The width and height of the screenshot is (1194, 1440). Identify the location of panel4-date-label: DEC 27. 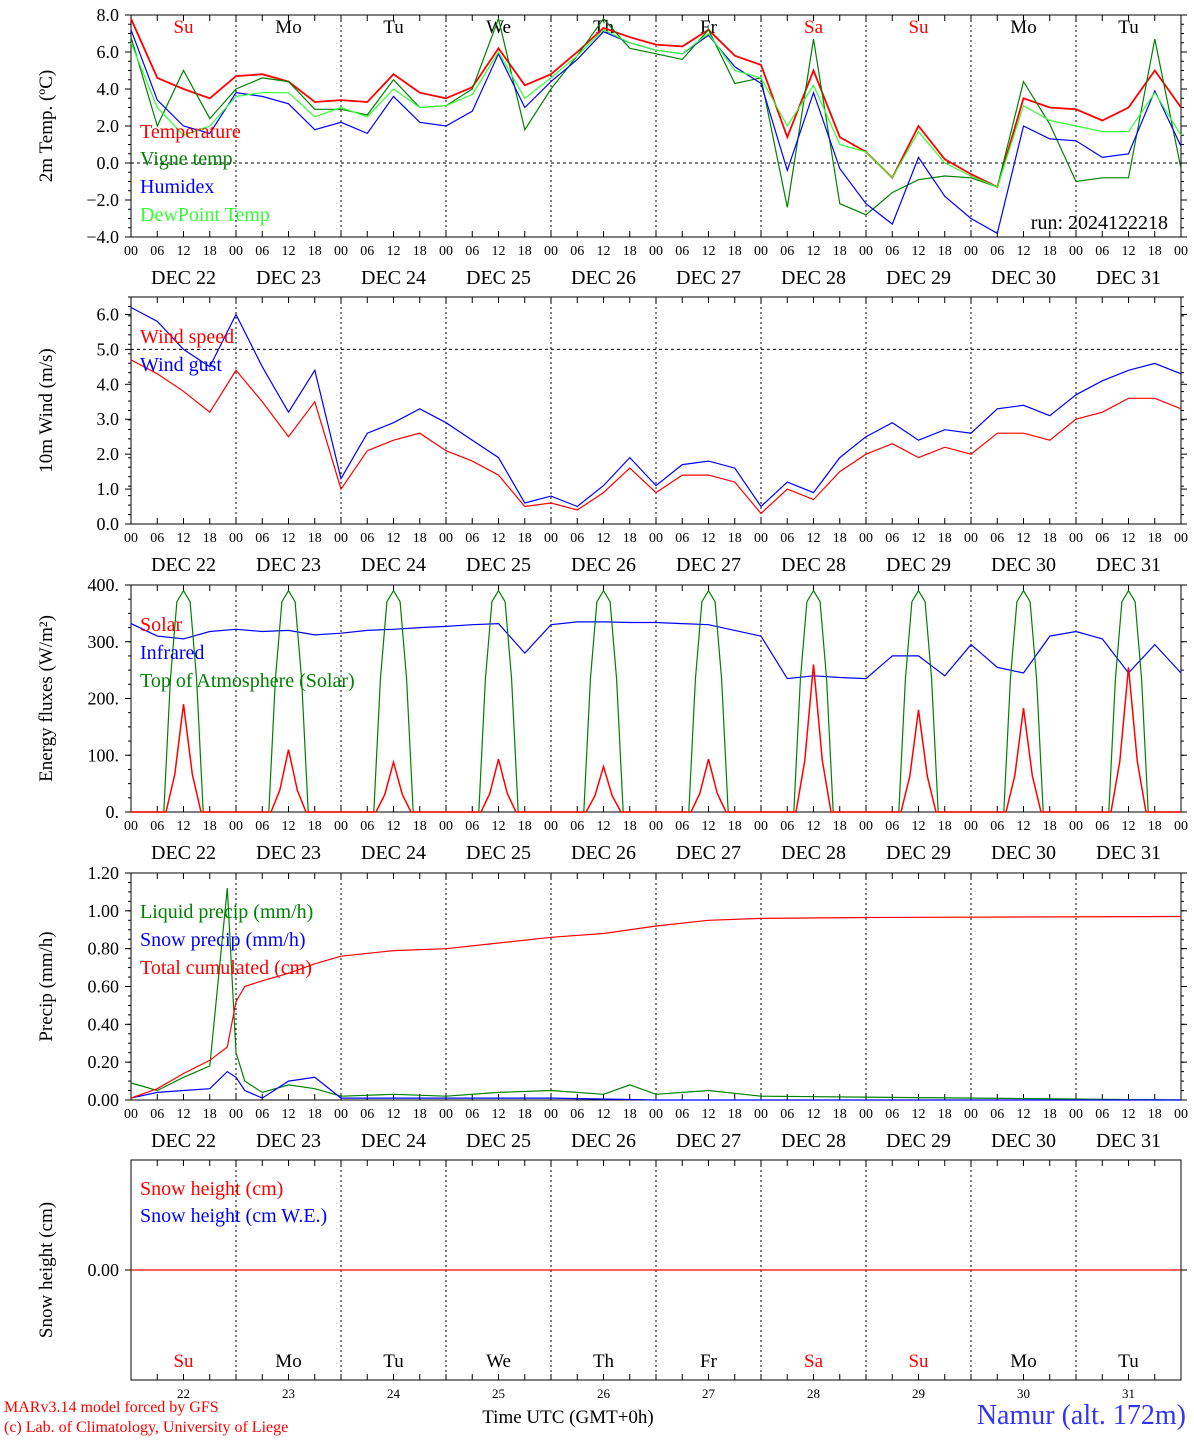
(708, 1141).